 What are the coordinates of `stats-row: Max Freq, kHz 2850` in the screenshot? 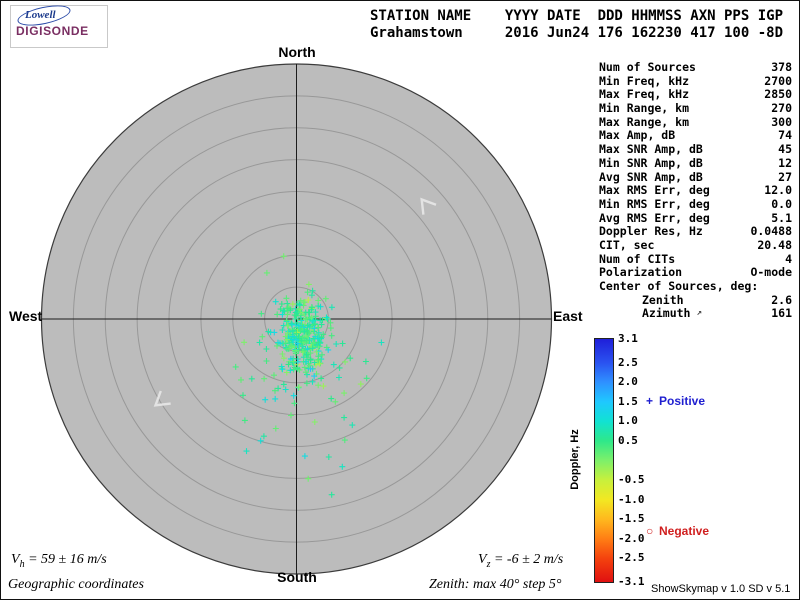 It's located at (695, 95).